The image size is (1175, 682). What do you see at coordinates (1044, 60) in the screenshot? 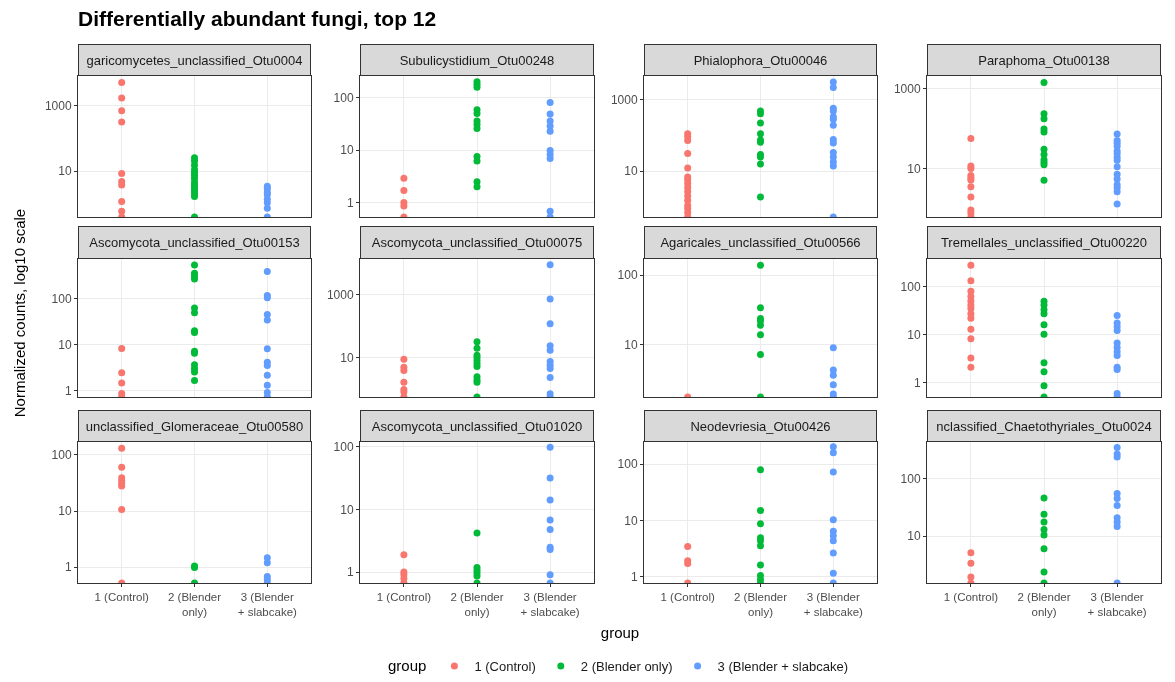
I see `chart-title: Paraphoma_Otu00138` at bounding box center [1044, 60].